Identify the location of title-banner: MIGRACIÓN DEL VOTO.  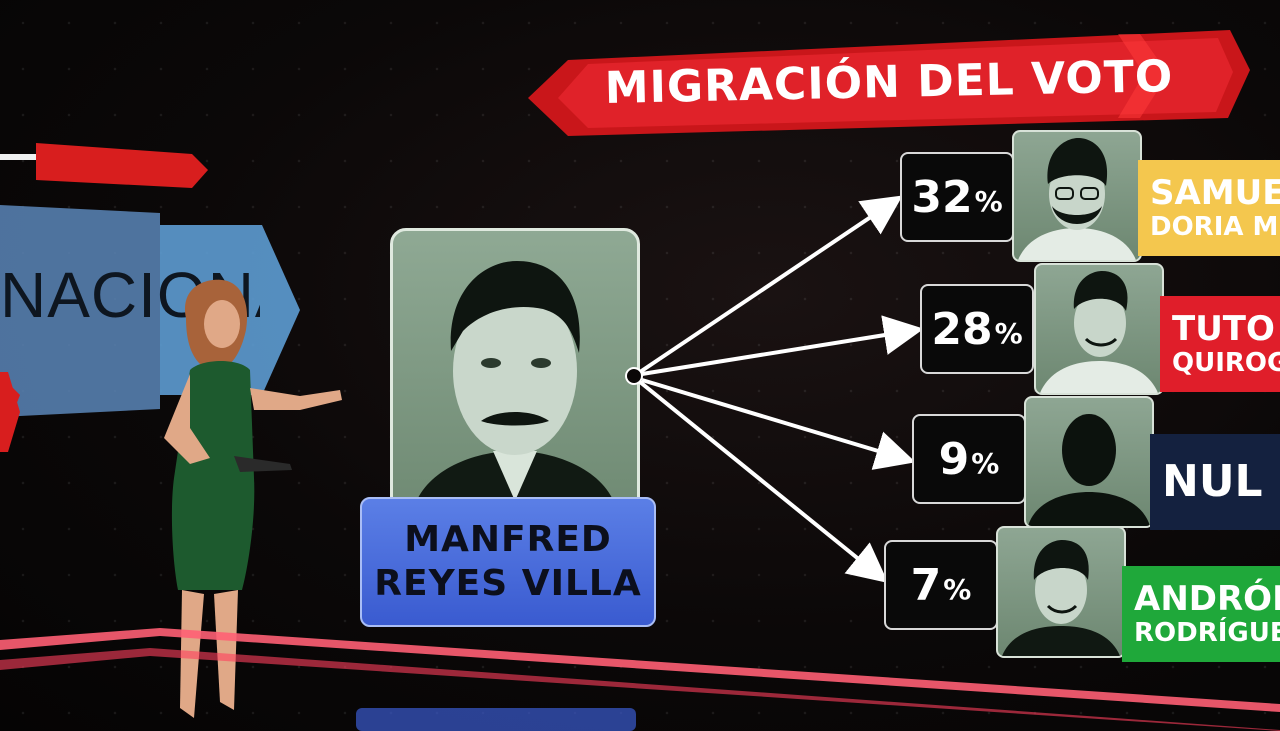
(889, 82).